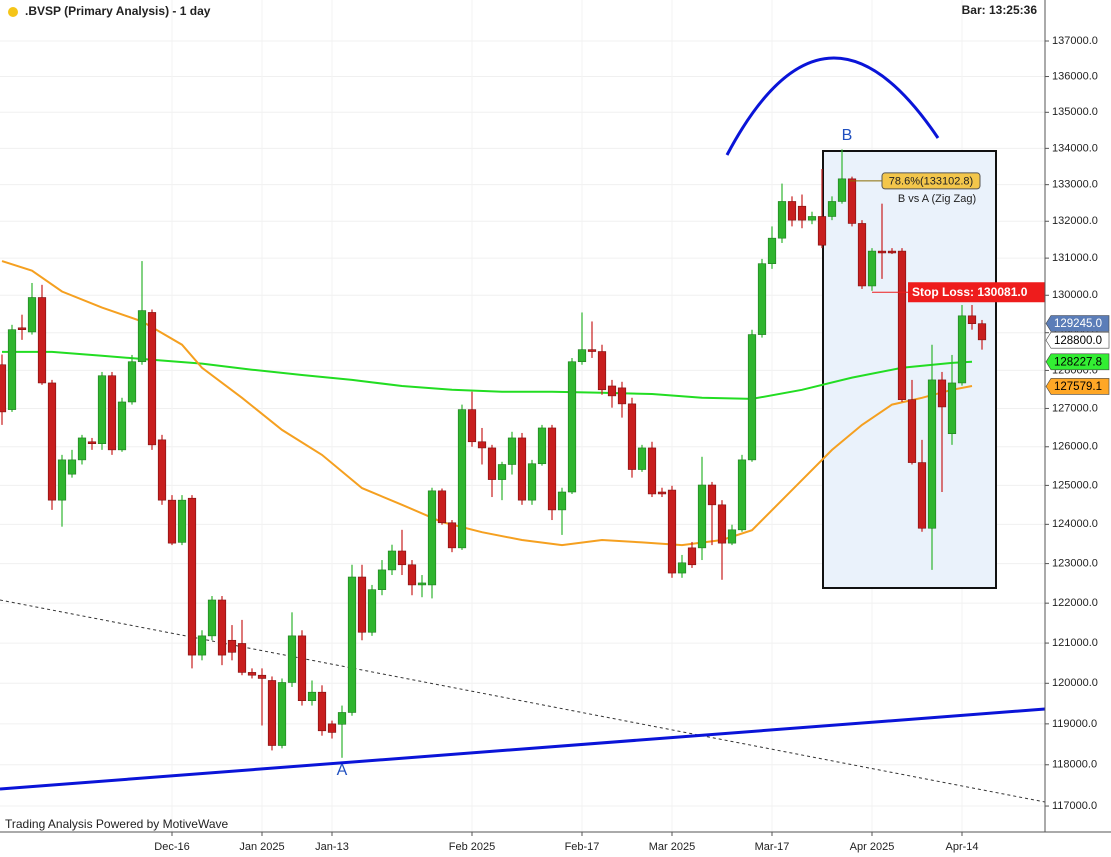 The width and height of the screenshot is (1111, 857). What do you see at coordinates (487, 375) in the screenshot?
I see `moving-average` at bounding box center [487, 375].